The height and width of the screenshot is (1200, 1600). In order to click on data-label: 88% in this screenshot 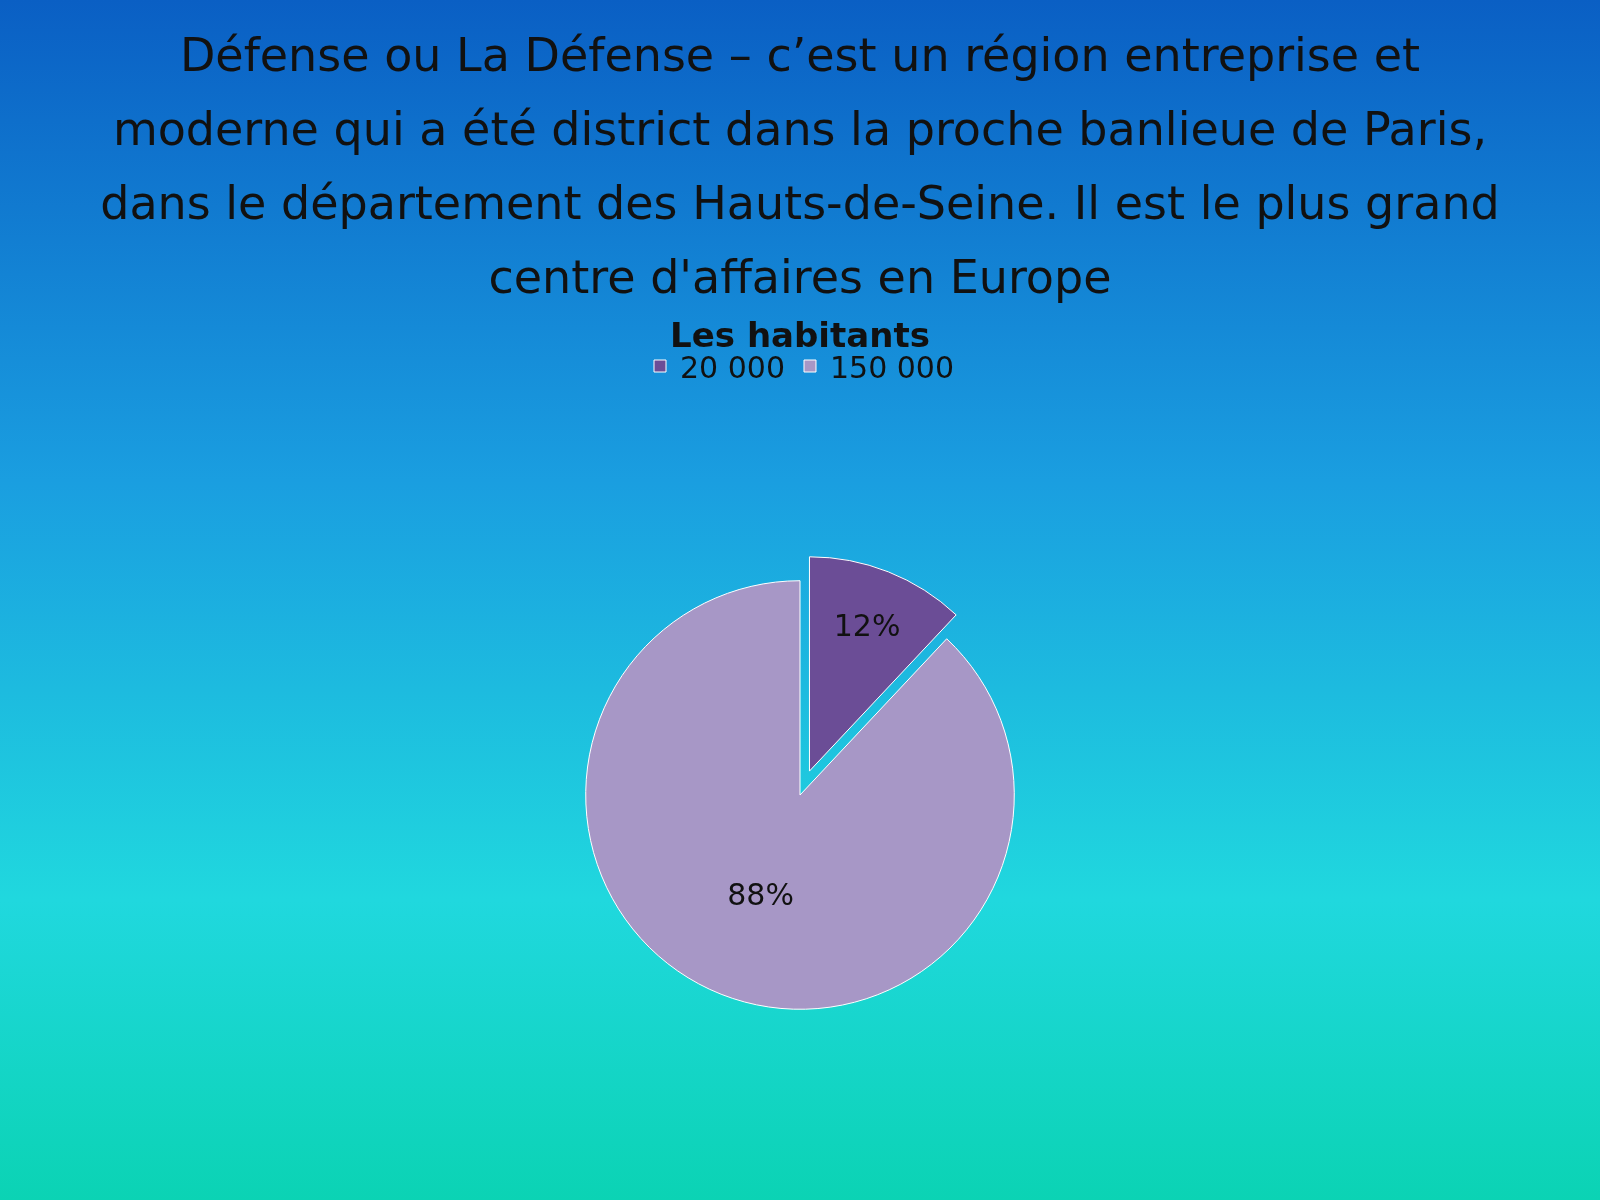, I will do `click(760, 895)`.